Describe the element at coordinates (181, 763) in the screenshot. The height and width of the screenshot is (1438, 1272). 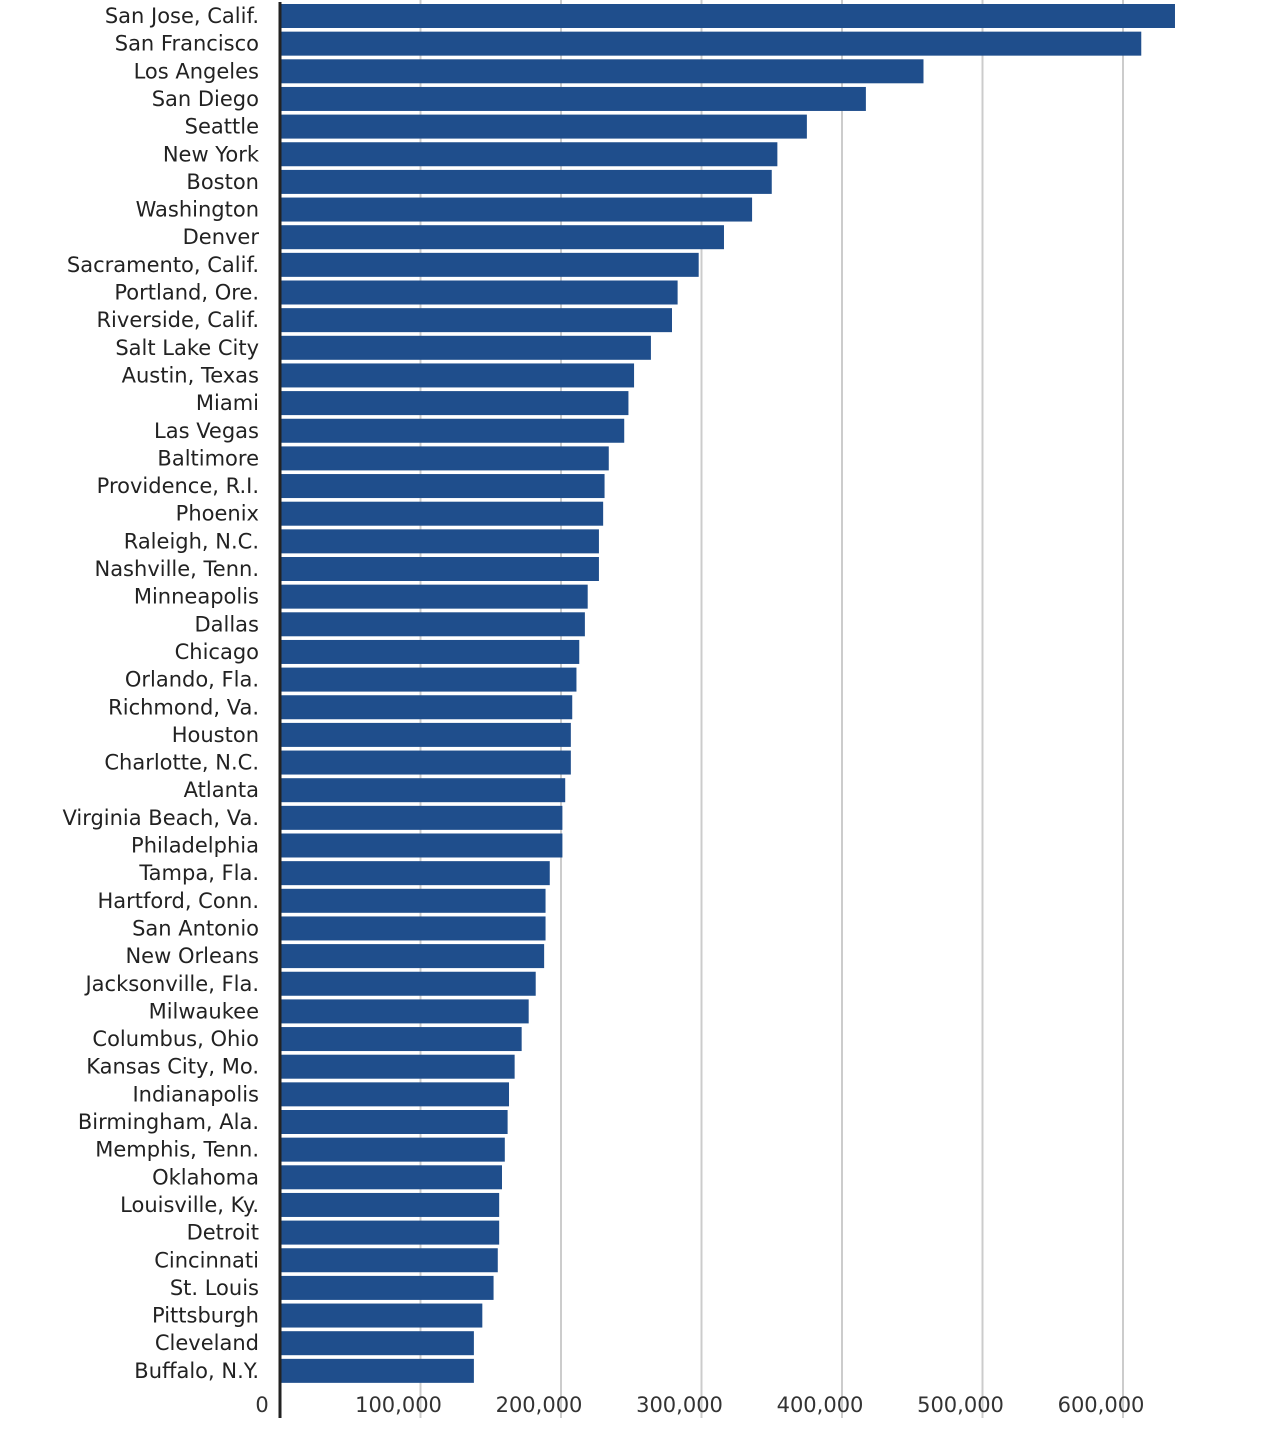
I see `category-label: Charlotte, N.C.` at that location.